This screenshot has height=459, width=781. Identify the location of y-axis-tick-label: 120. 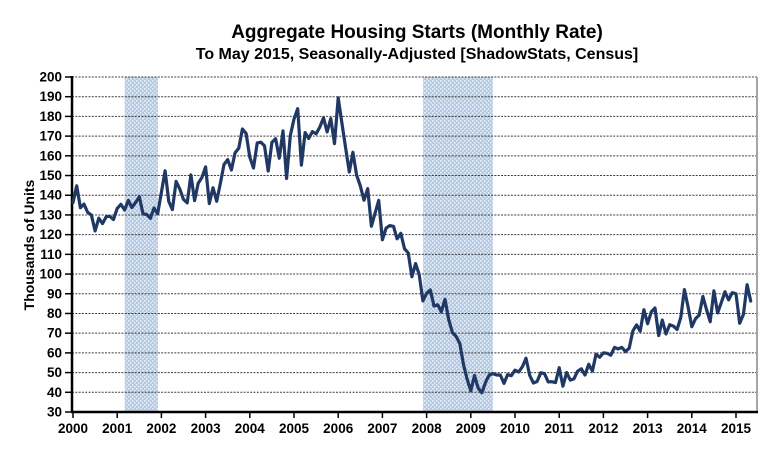
(50, 234).